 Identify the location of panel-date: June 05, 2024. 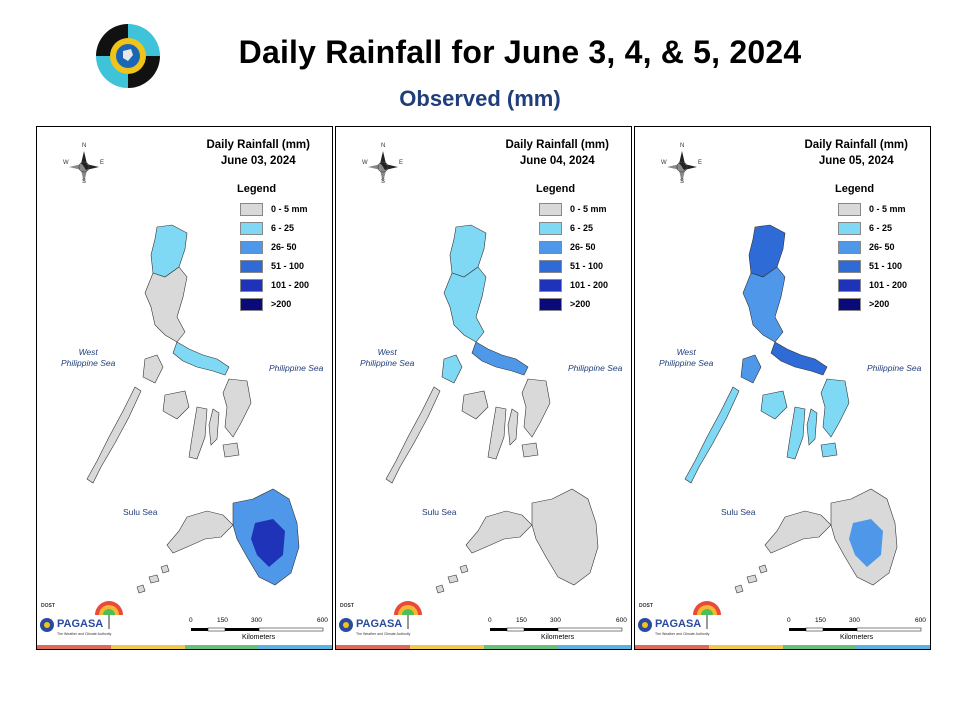
(856, 161).